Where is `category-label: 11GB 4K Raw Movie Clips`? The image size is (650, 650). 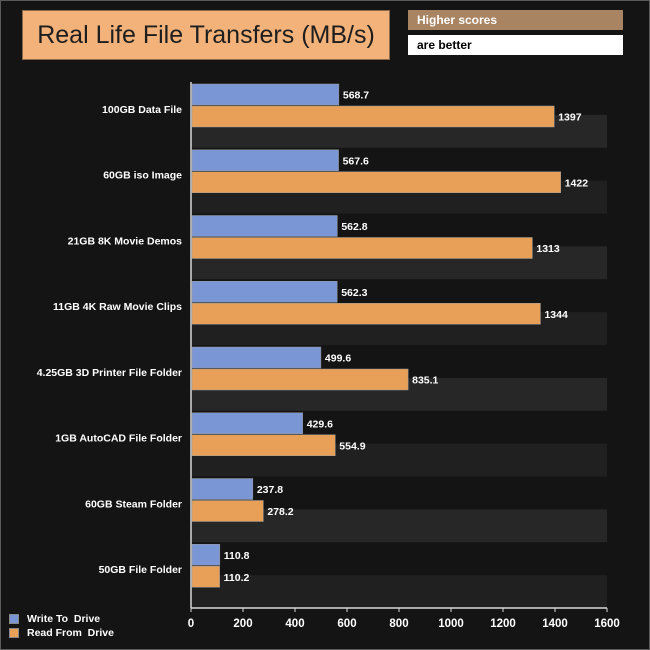 category-label: 11GB 4K Raw Movie Clips is located at coordinates (117, 307).